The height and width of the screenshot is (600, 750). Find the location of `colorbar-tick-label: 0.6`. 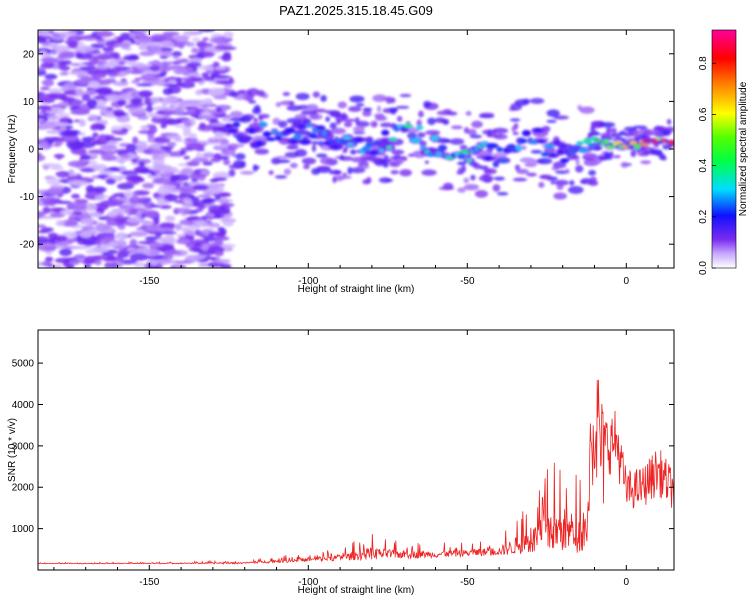

colorbar-tick-label: 0.6 is located at coordinates (703, 114).